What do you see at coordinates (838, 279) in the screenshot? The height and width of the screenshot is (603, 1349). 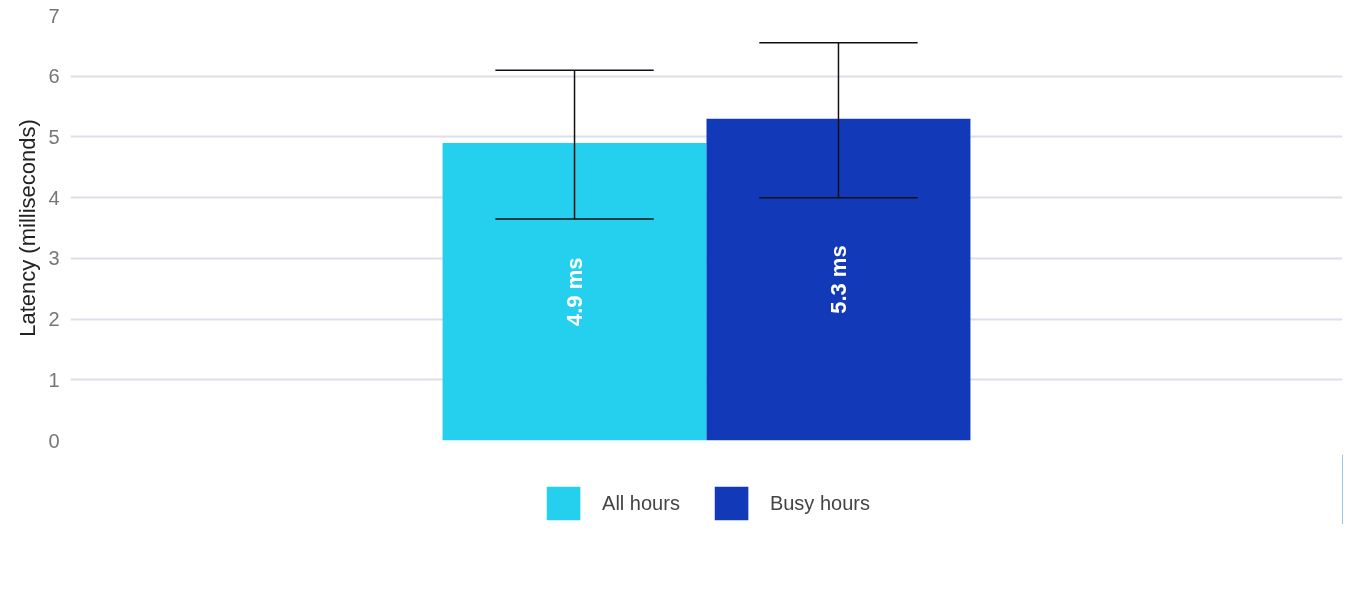 I see `data-label: 5.3 ms` at bounding box center [838, 279].